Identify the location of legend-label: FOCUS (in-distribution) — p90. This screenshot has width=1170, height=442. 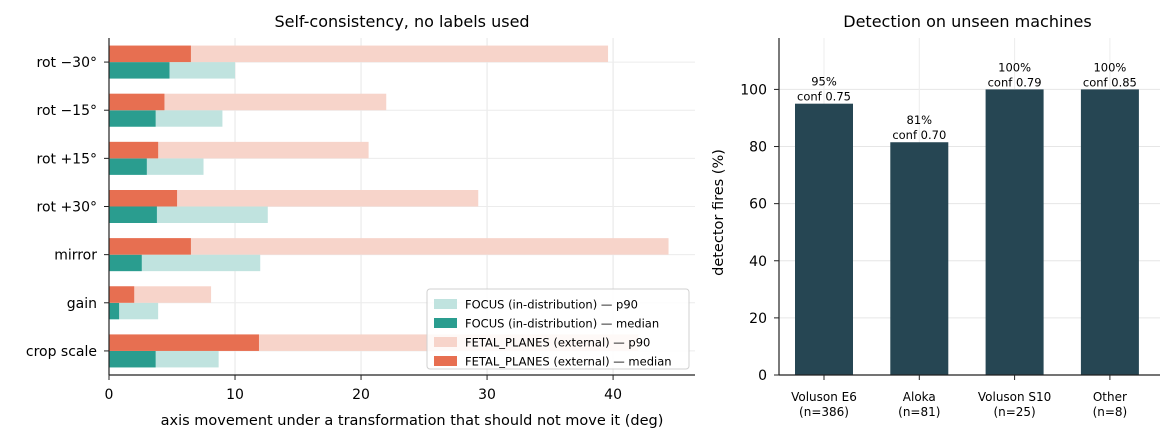
(551, 305).